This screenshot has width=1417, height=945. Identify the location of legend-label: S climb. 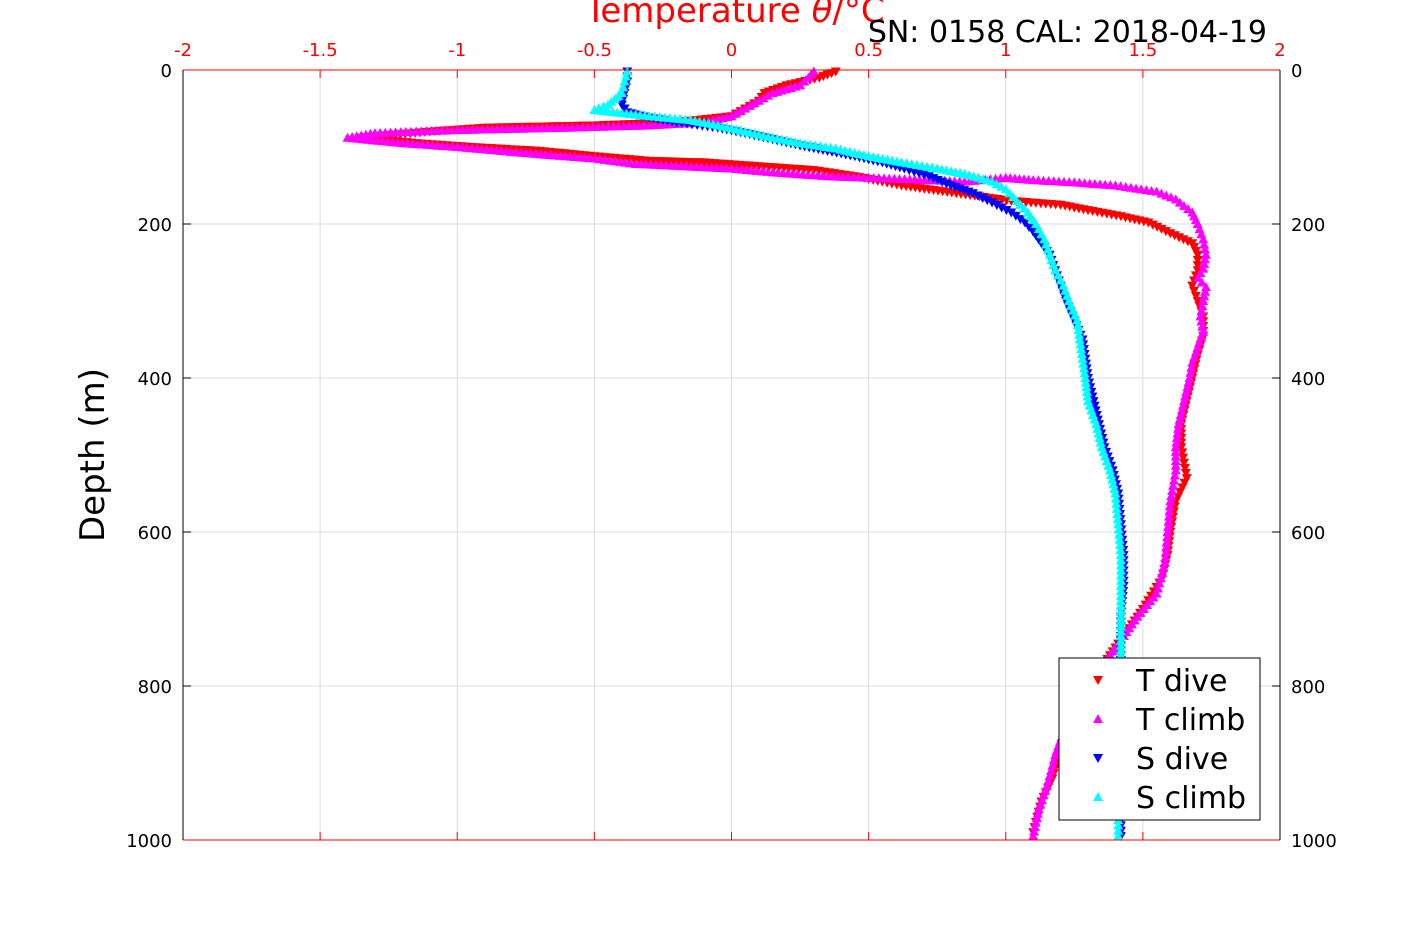
(1191, 798).